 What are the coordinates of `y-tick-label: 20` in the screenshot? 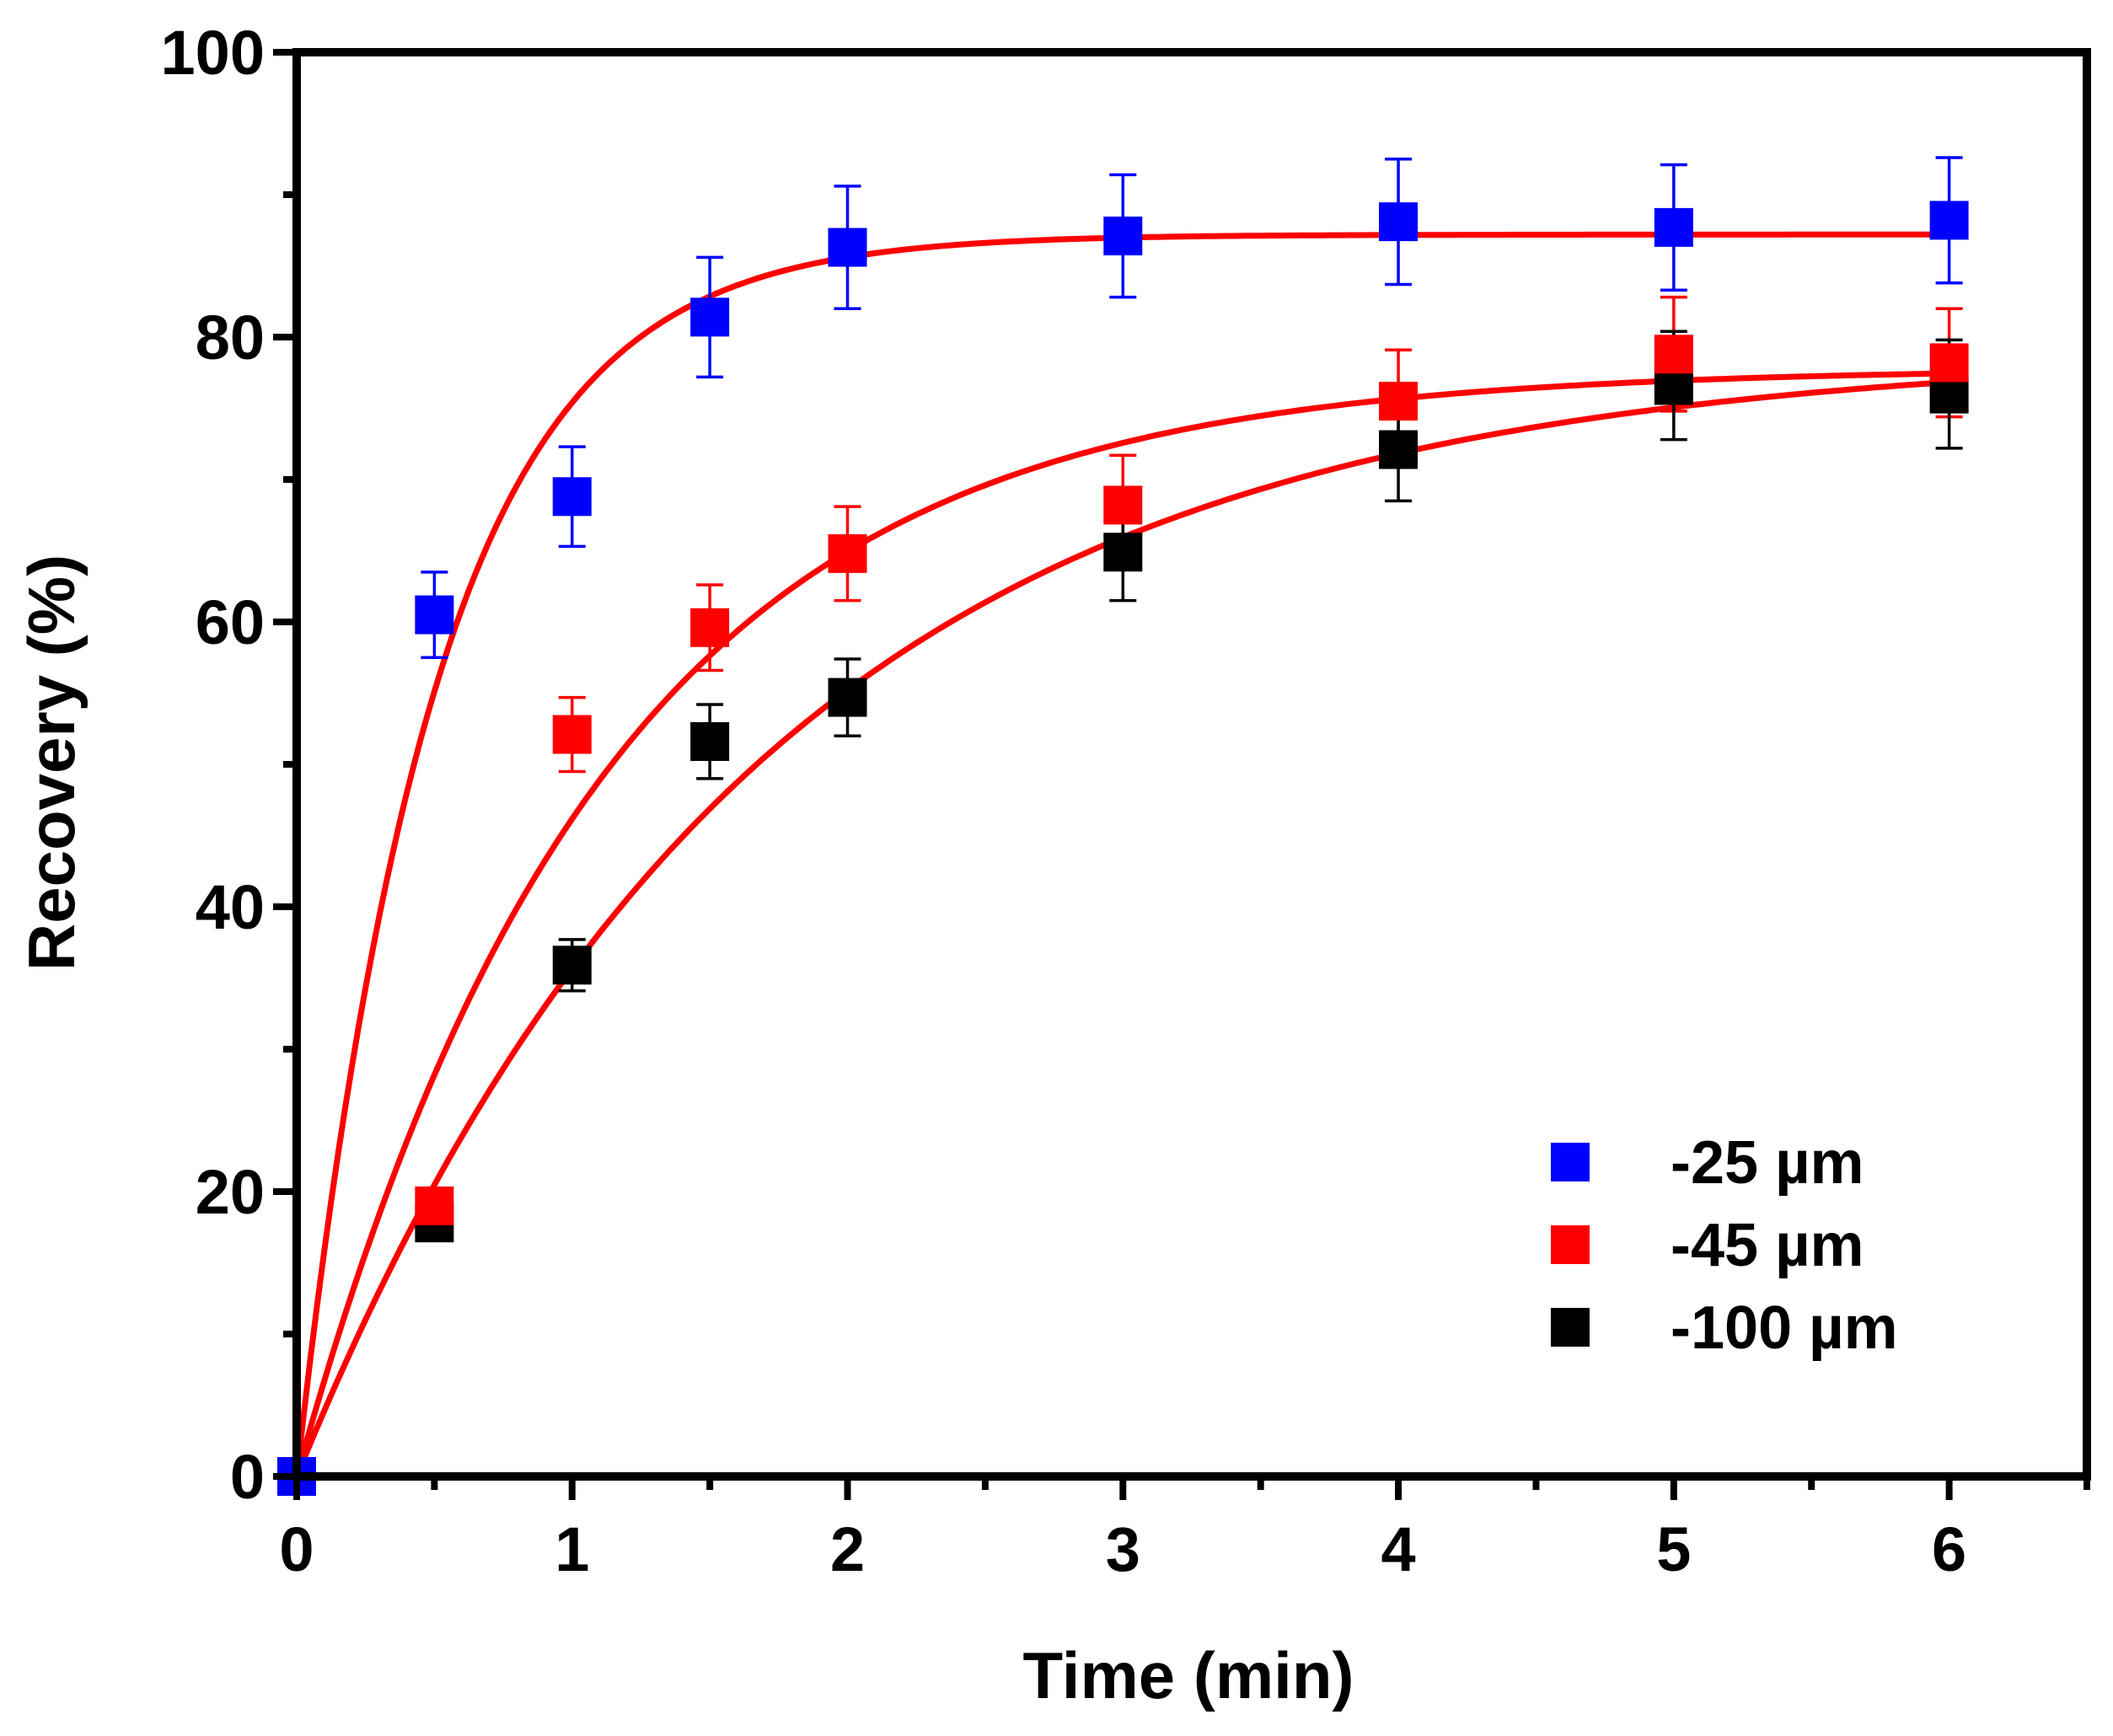 It's located at (230, 1192).